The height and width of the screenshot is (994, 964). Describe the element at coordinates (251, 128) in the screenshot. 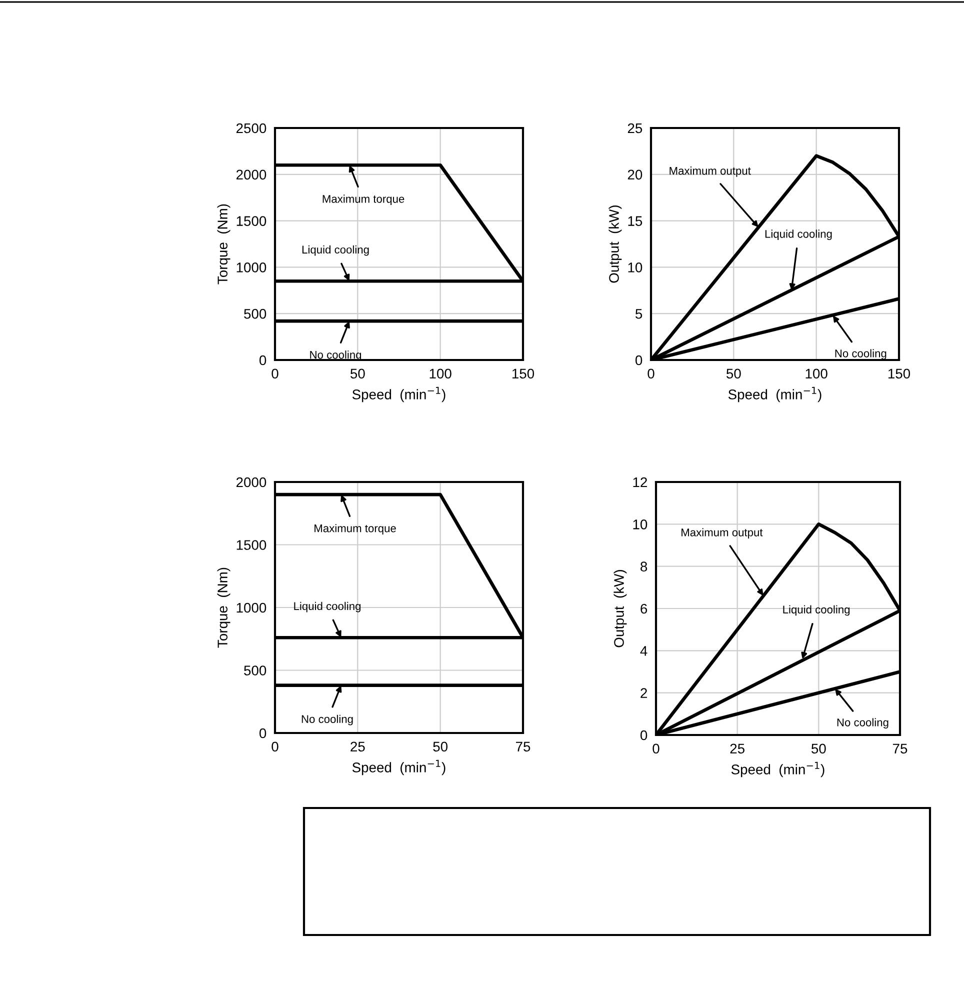

I see `y-tick-label: 2500` at that location.